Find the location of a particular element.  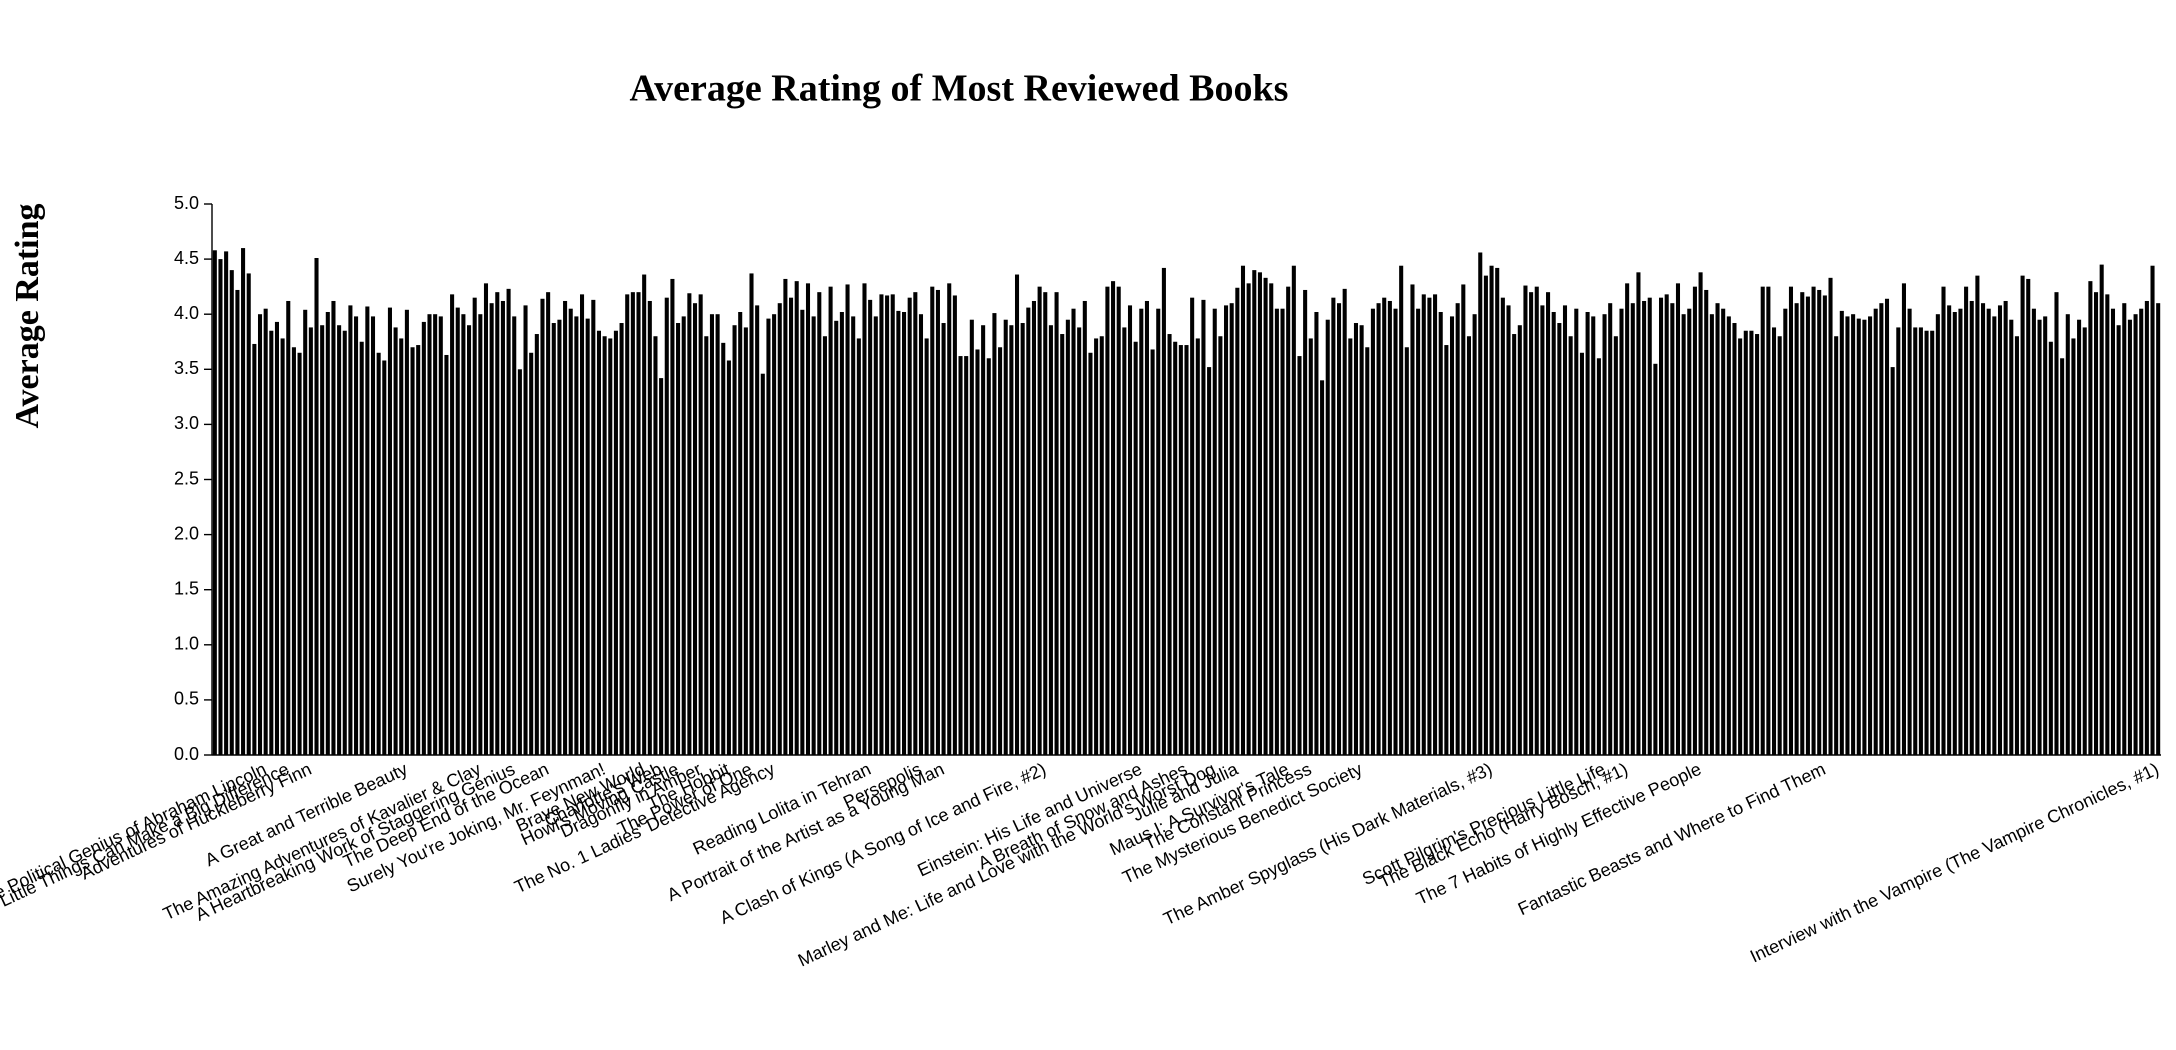

y-tick-label: 0.5 is located at coordinates (186, 699).